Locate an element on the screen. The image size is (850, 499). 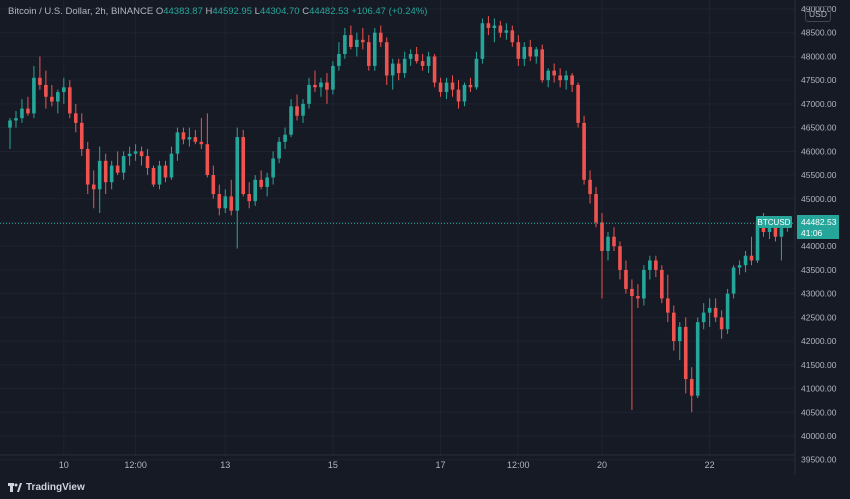
tradingview-logo: TradingView is located at coordinates (46, 487).